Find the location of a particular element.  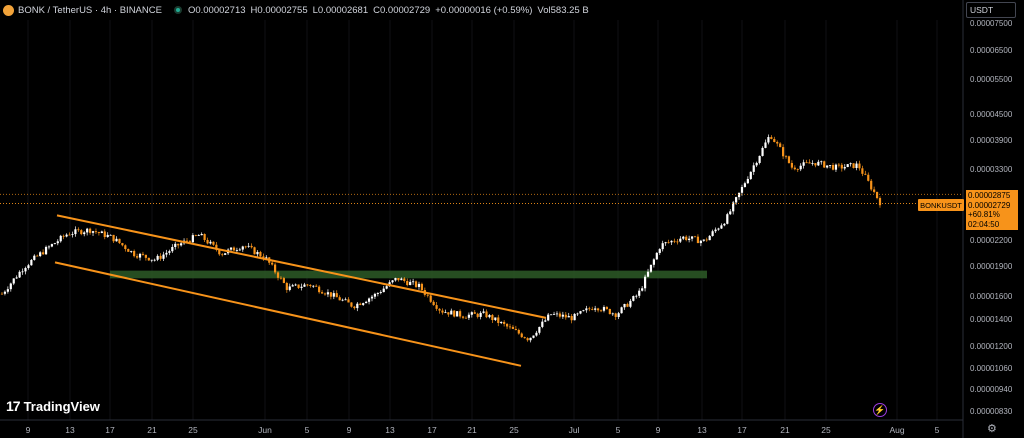

flash-icon: ⚡ is located at coordinates (880, 410).